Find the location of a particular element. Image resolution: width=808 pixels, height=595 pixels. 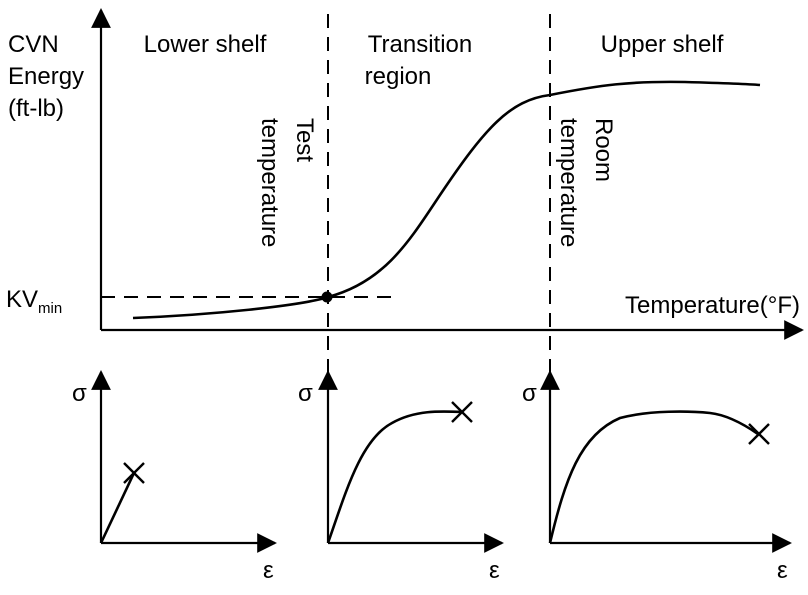

transition-curve is located at coordinates (394, 477).